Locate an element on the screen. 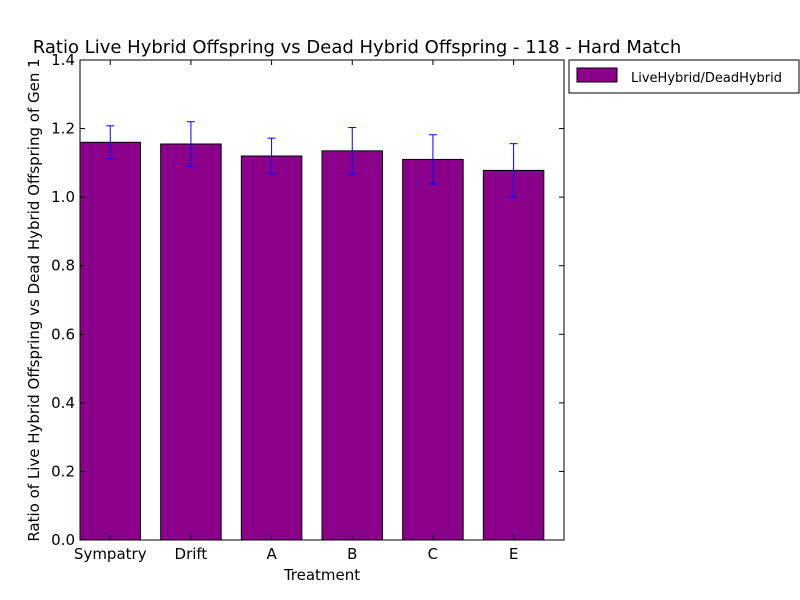  y-tick-label: 0.4 is located at coordinates (63, 403).